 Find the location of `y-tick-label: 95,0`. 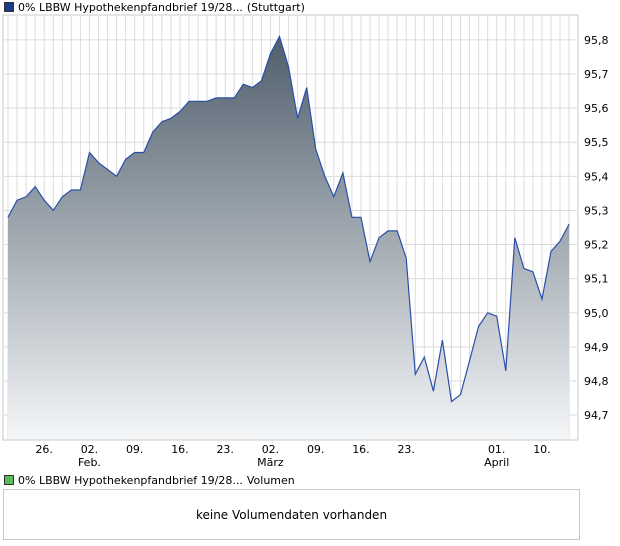

y-tick-label: 95,0 is located at coordinates (596, 313).